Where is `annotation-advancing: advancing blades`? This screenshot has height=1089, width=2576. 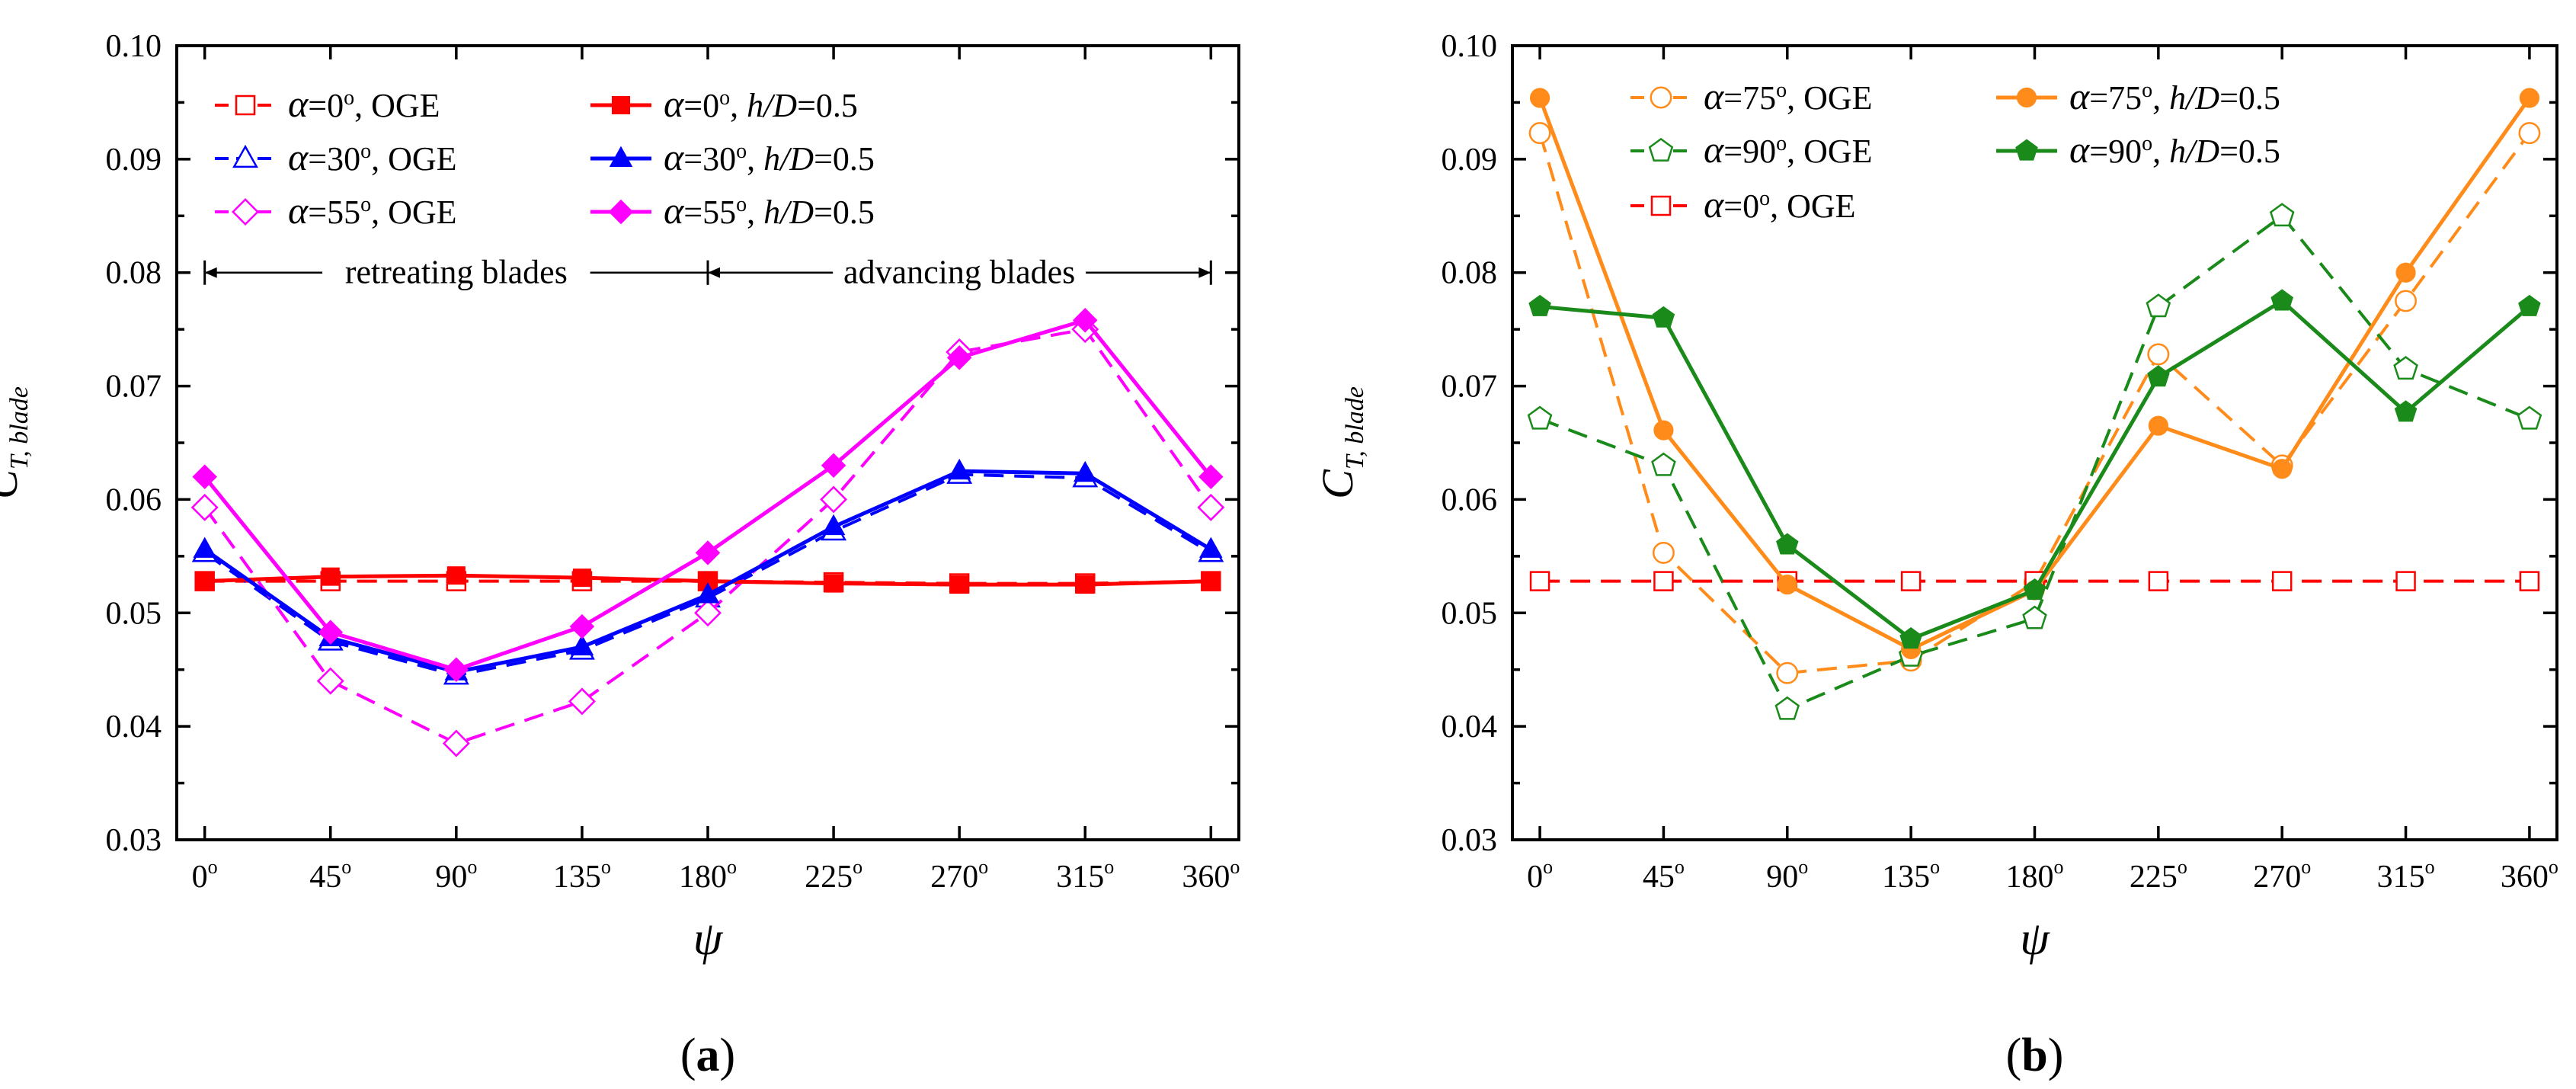 annotation-advancing: advancing blades is located at coordinates (959, 272).